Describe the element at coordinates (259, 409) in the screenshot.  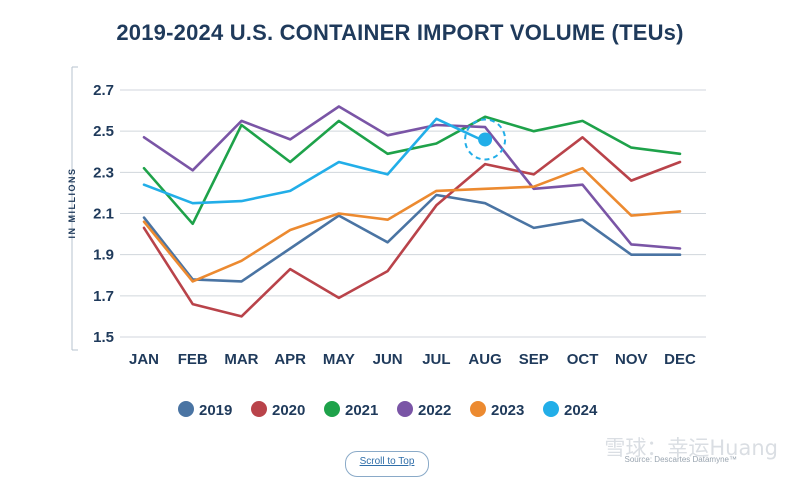
I see `legend-marker-2020` at that location.